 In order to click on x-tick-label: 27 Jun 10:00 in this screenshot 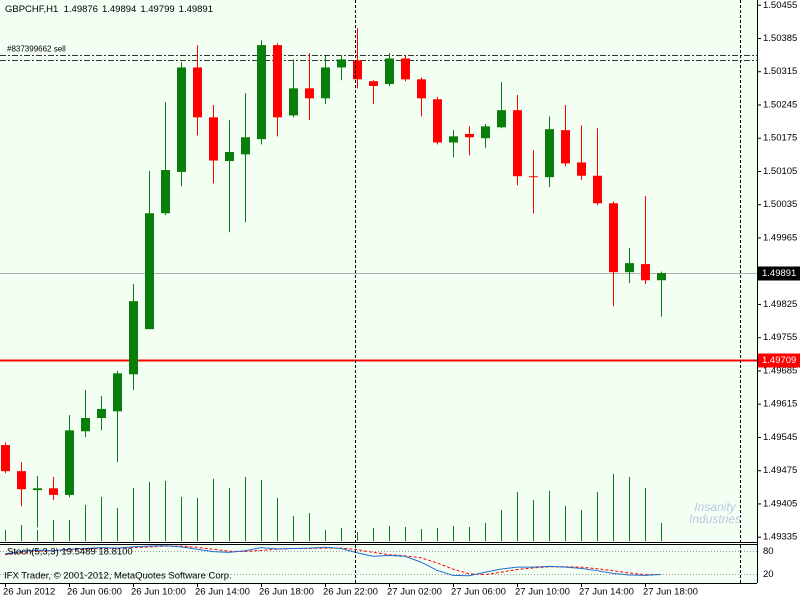, I will do `click(542, 592)`.